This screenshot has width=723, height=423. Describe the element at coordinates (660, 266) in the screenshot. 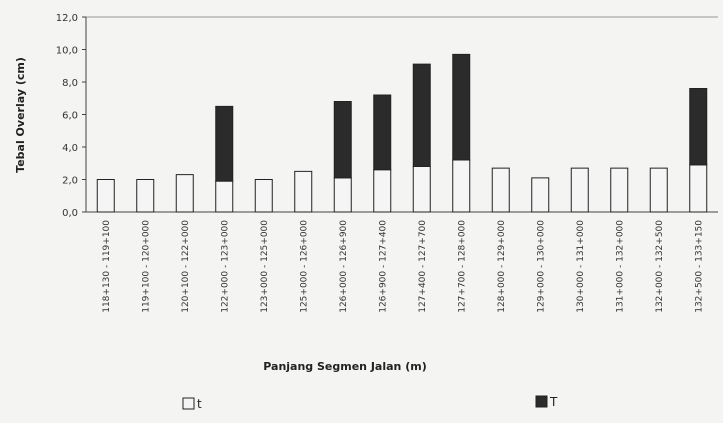

I see `x-tick-label: 132+000 - 132+500` at that location.